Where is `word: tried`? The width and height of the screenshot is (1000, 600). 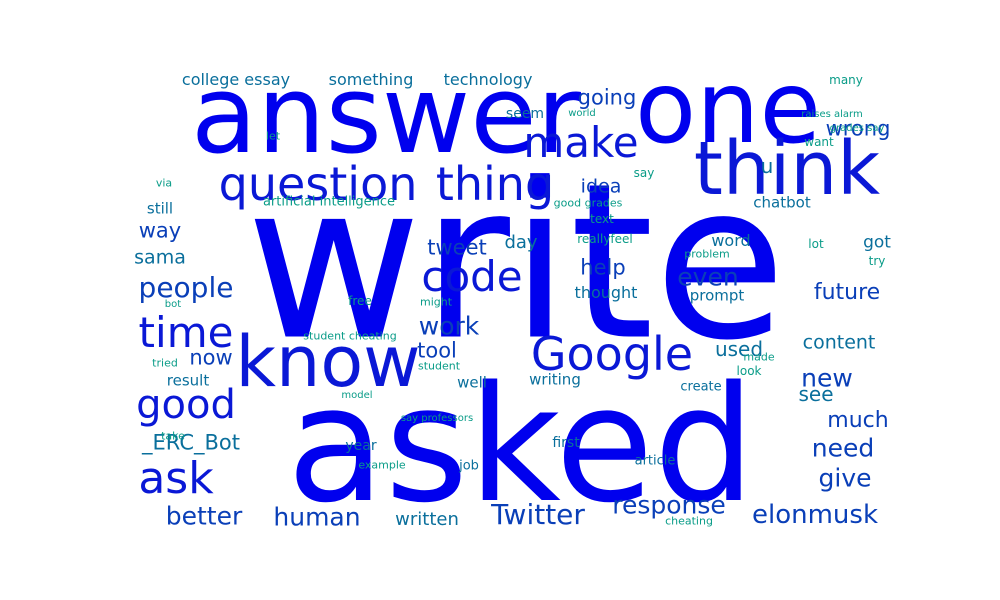 word: tried is located at coordinates (165, 363).